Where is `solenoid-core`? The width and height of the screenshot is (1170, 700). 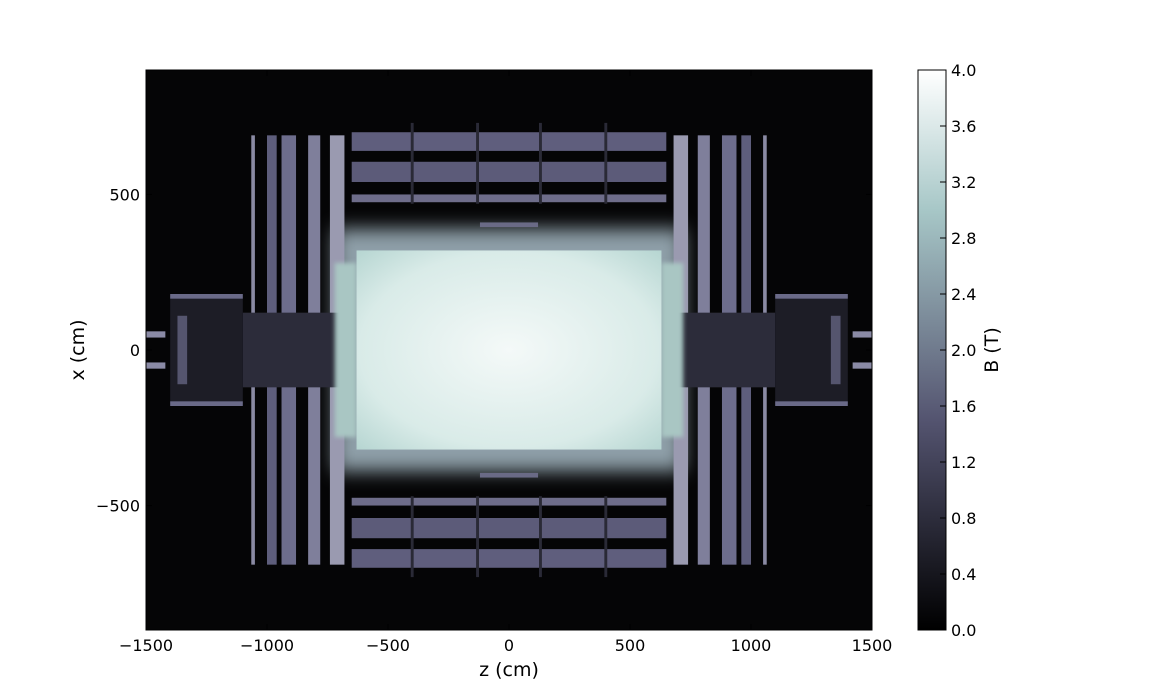 solenoid-core is located at coordinates (509, 350).